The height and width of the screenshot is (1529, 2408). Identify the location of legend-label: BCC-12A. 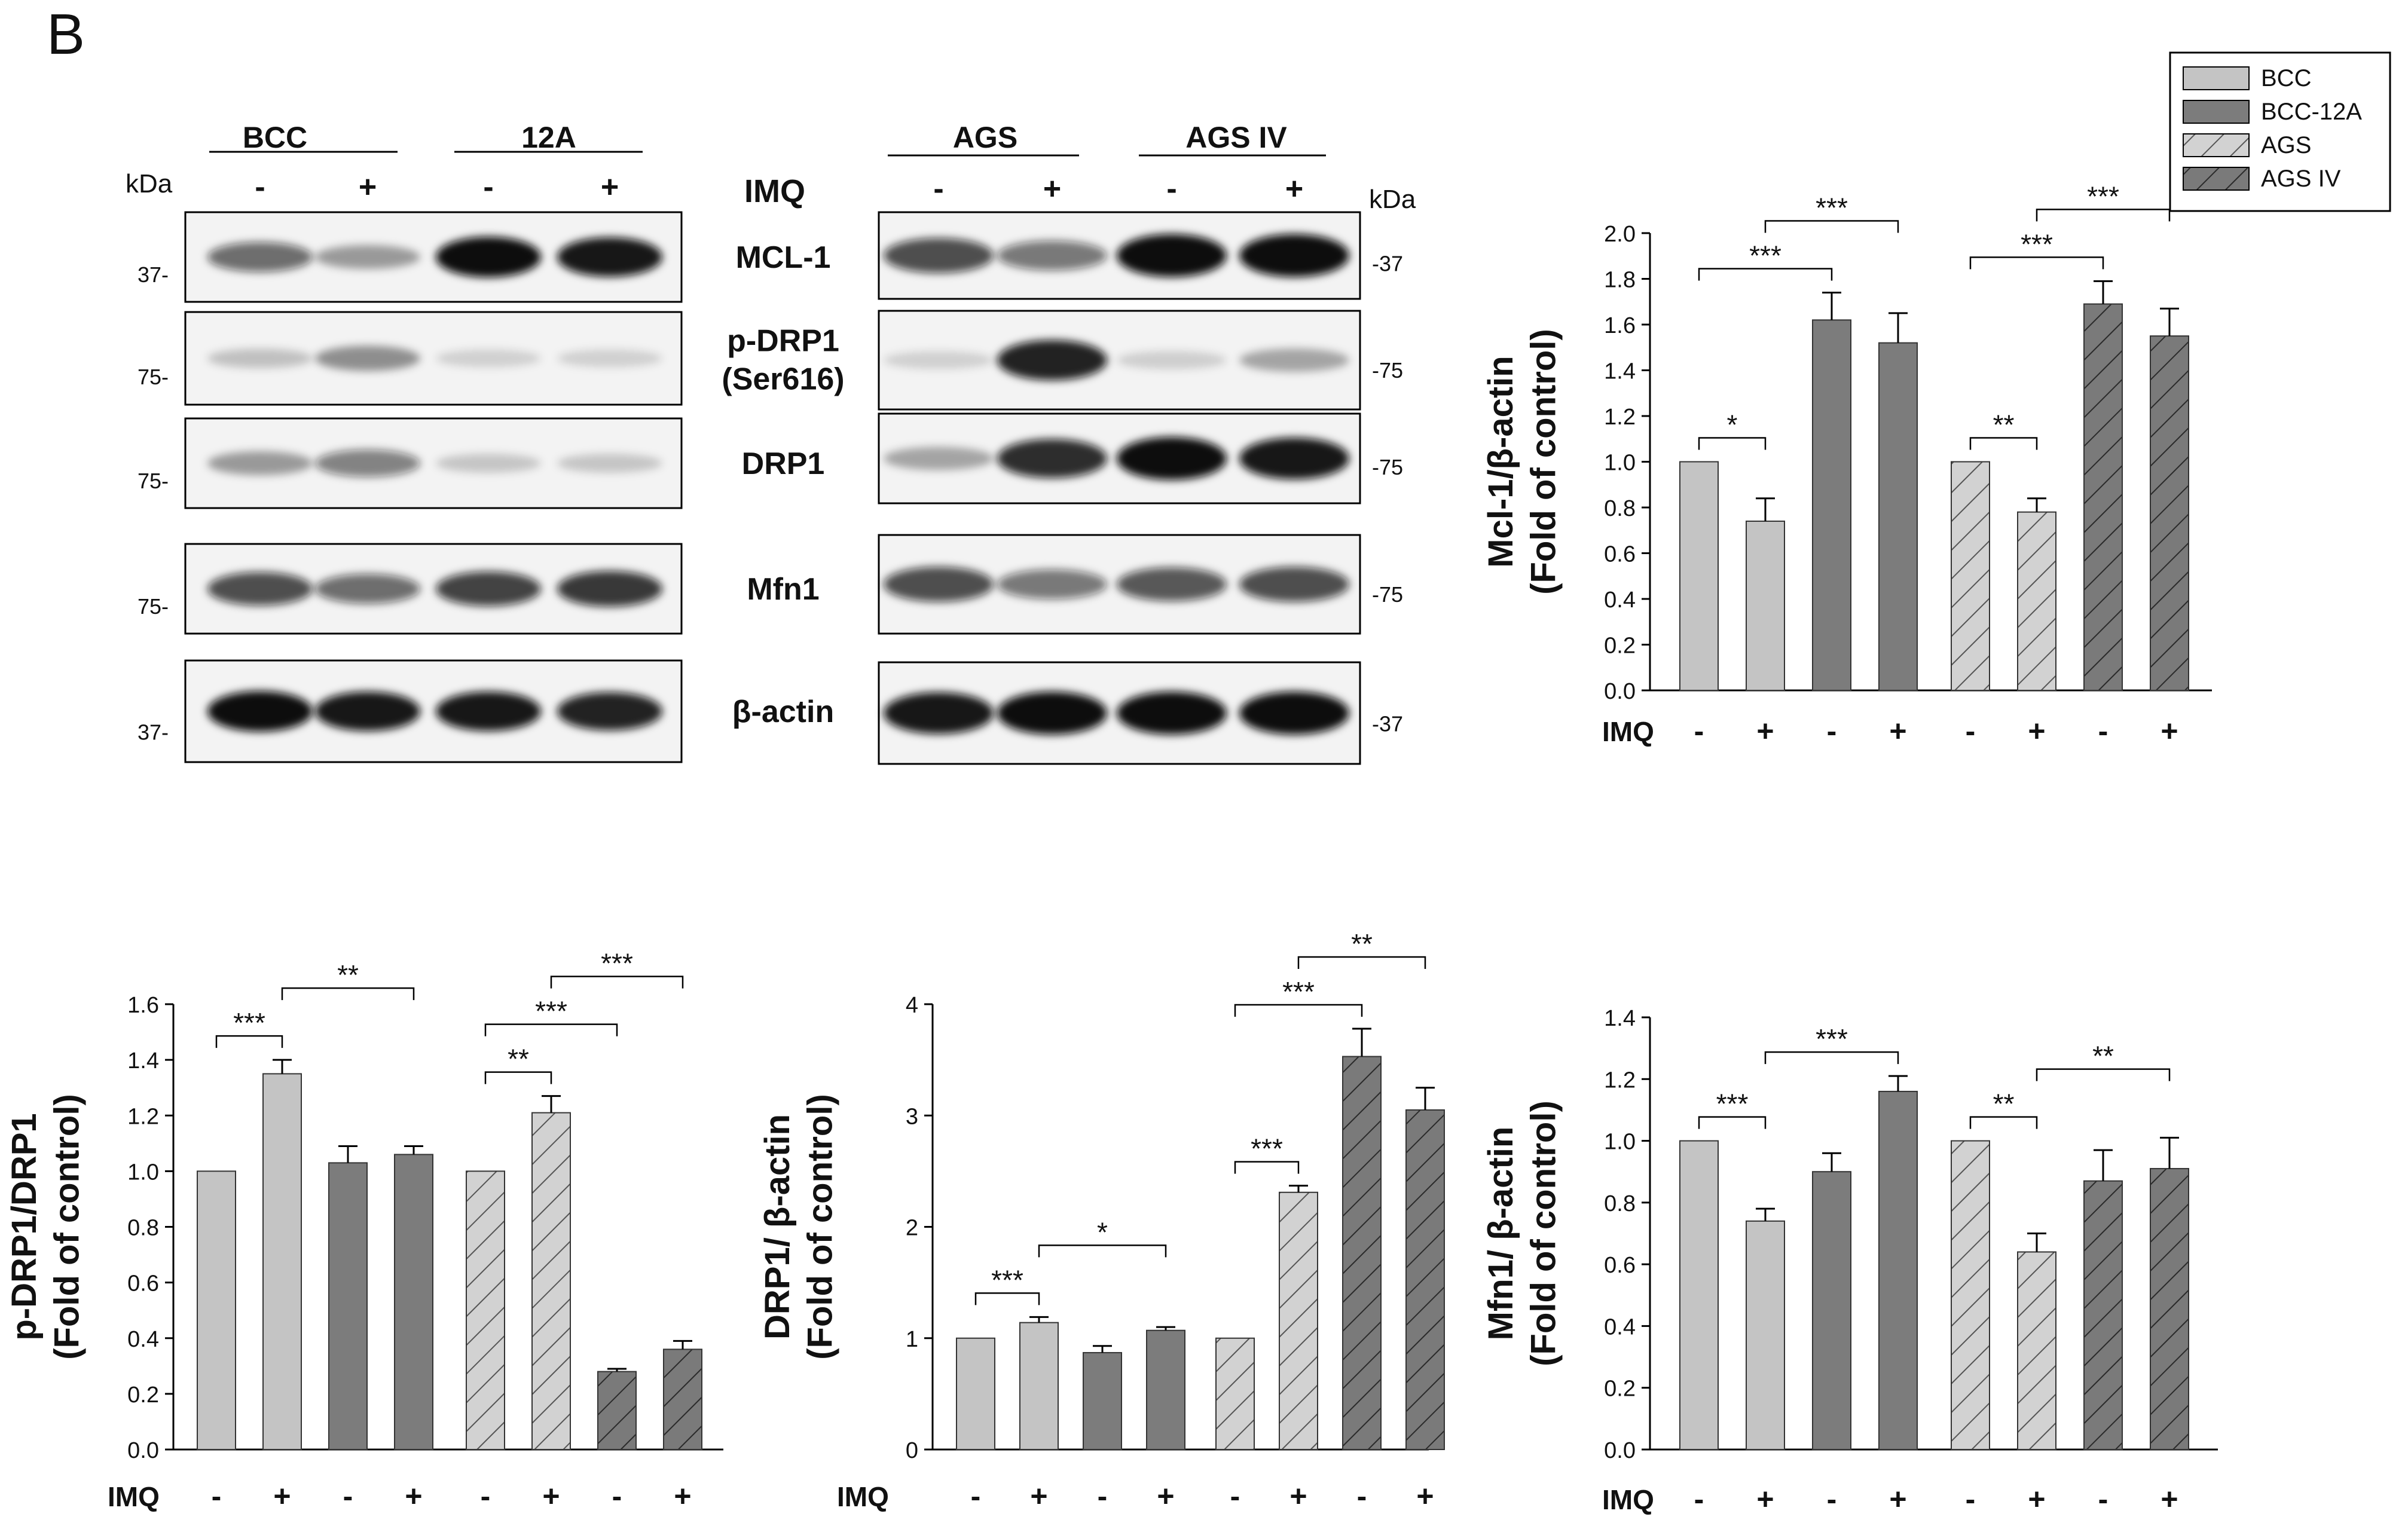
(2311, 112).